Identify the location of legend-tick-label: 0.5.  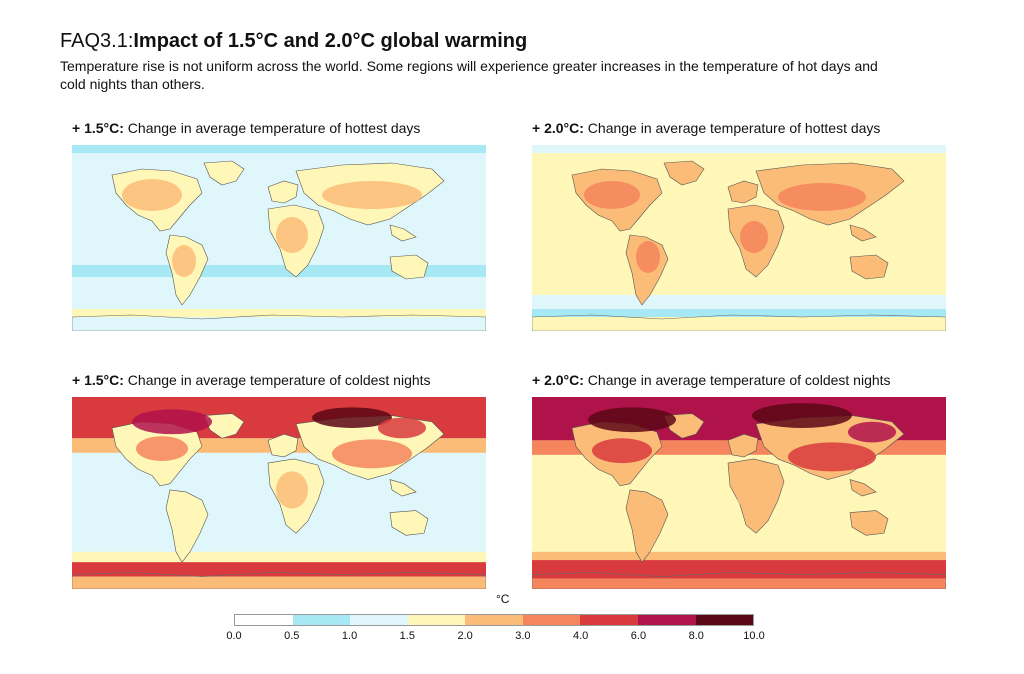
(292, 636).